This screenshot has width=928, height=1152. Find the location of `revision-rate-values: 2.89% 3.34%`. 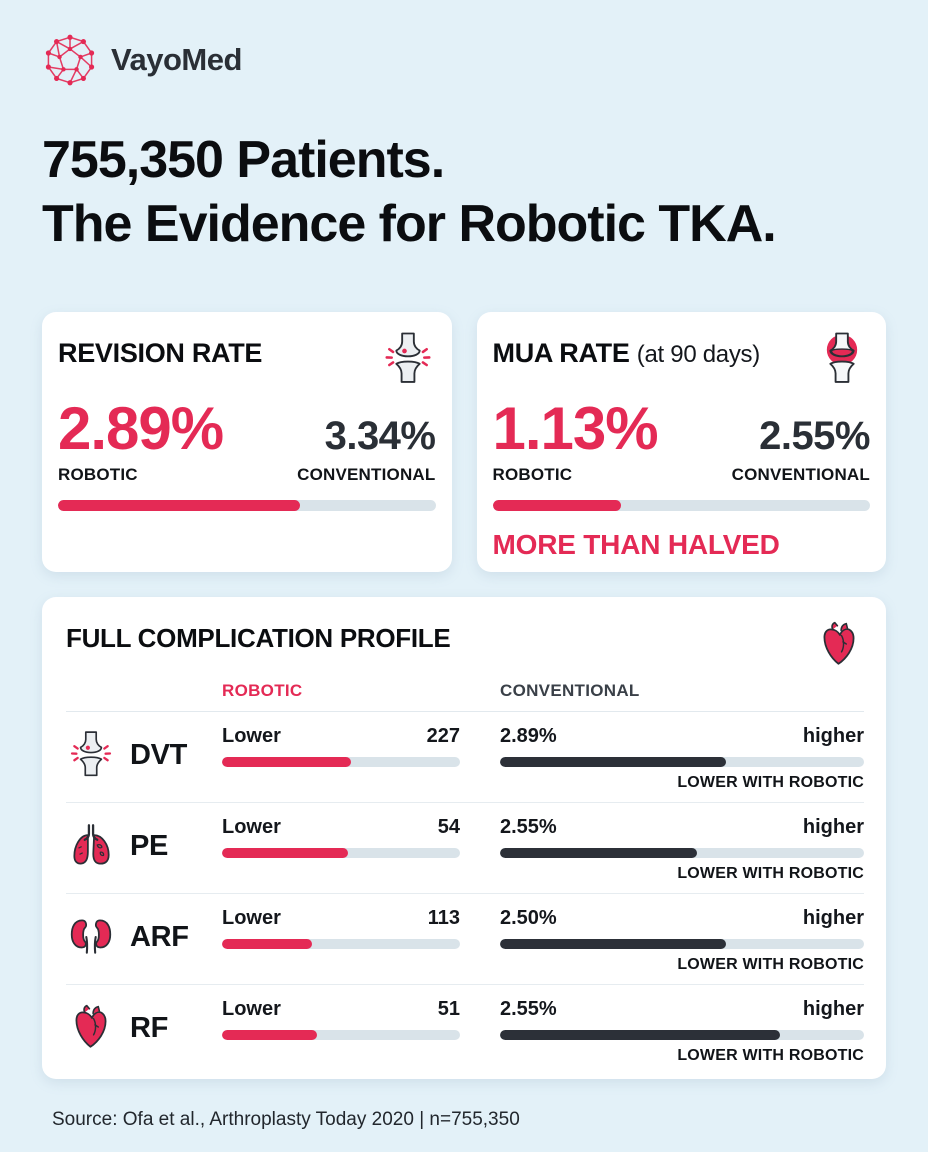

revision-rate-values: 2.89% 3.34% is located at coordinates (247, 428).